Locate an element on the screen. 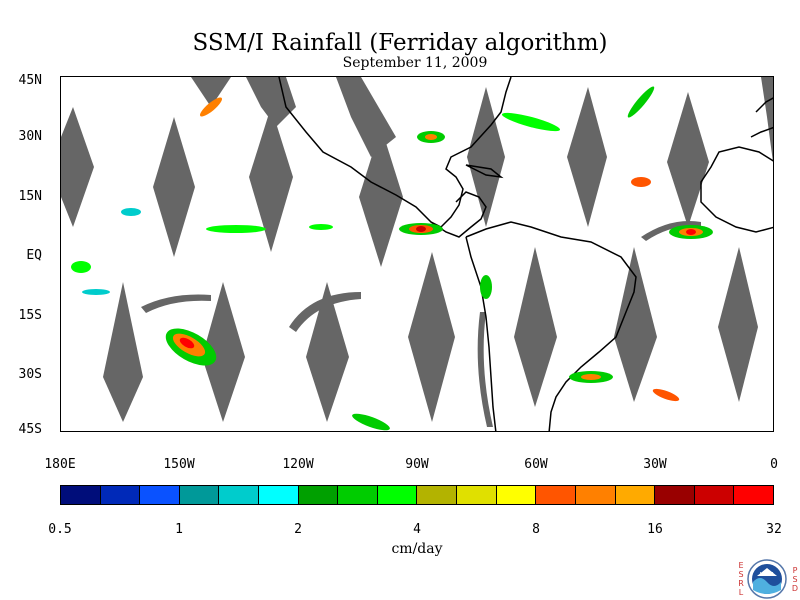 The width and height of the screenshot is (800, 600). colorbar-tick-label: 32 is located at coordinates (774, 529).